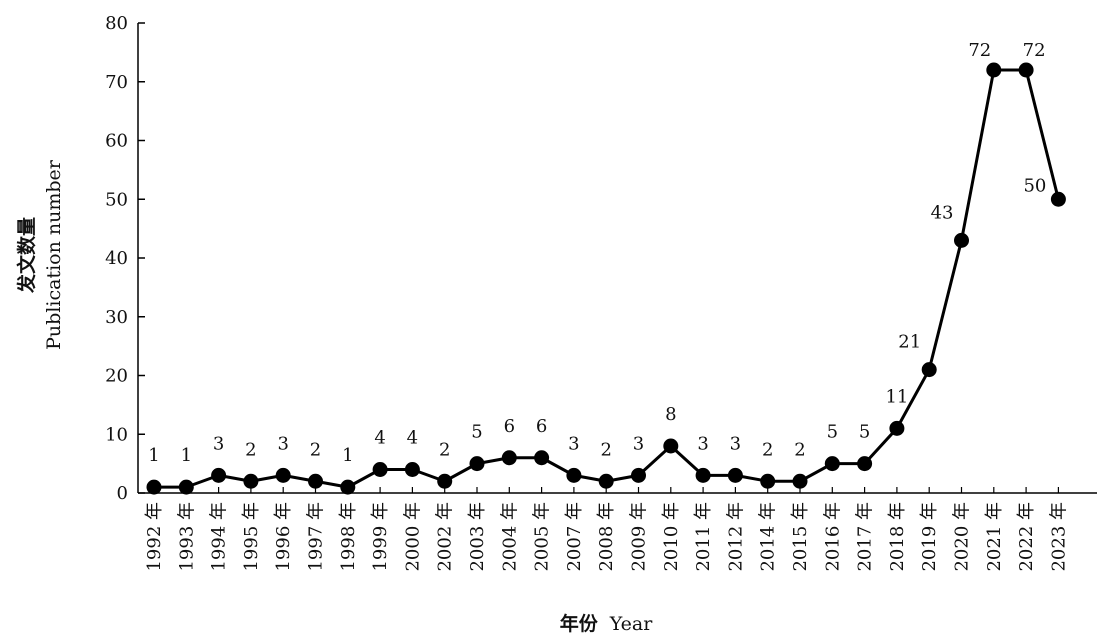  What do you see at coordinates (283, 537) in the screenshot?
I see `x-tick-label: 1996 年` at bounding box center [283, 537].